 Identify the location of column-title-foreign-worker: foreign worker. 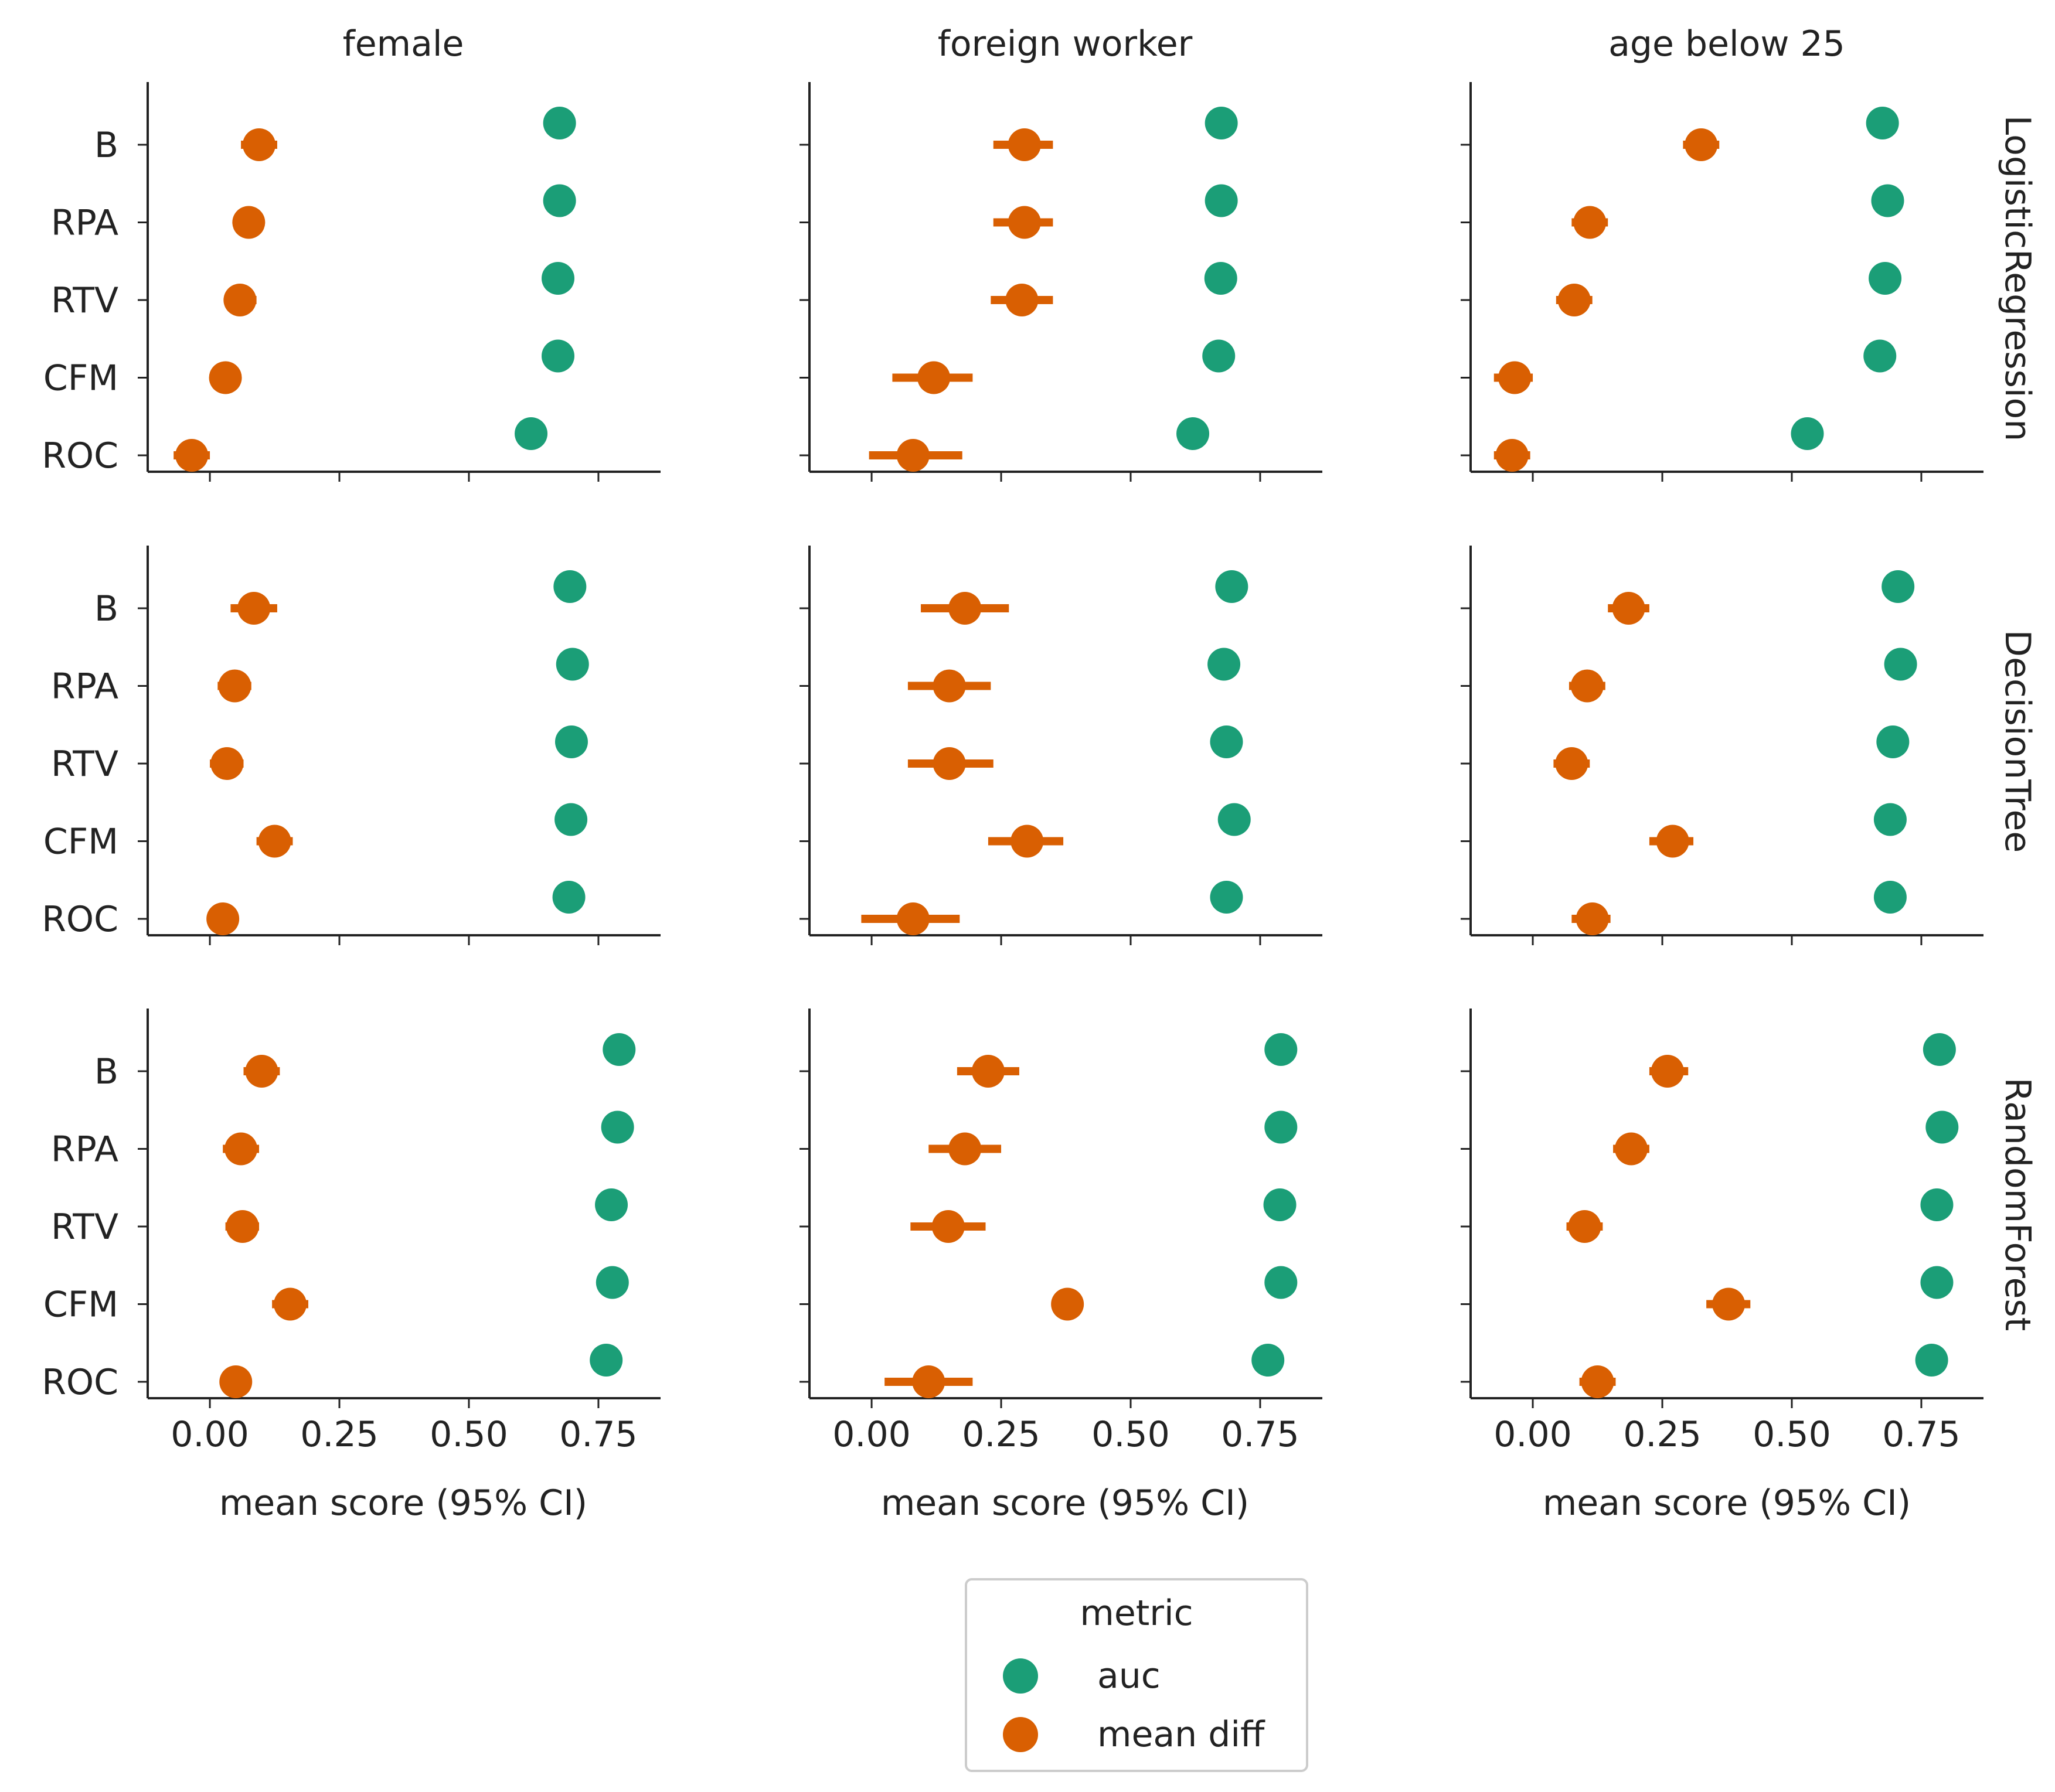
(1065, 43).